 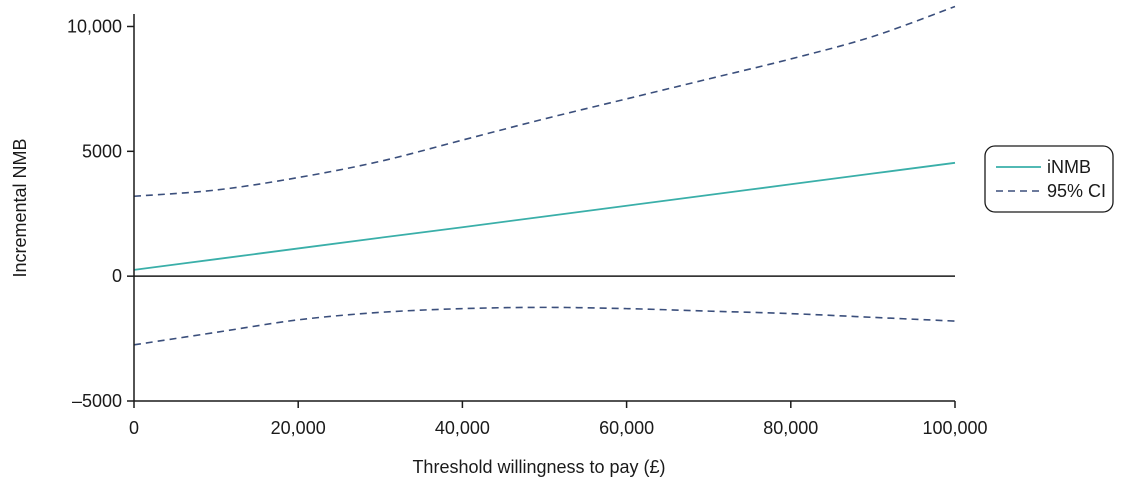 I want to click on x-axis-title: Threshold willingness to pay (£), so click(x=538, y=467).